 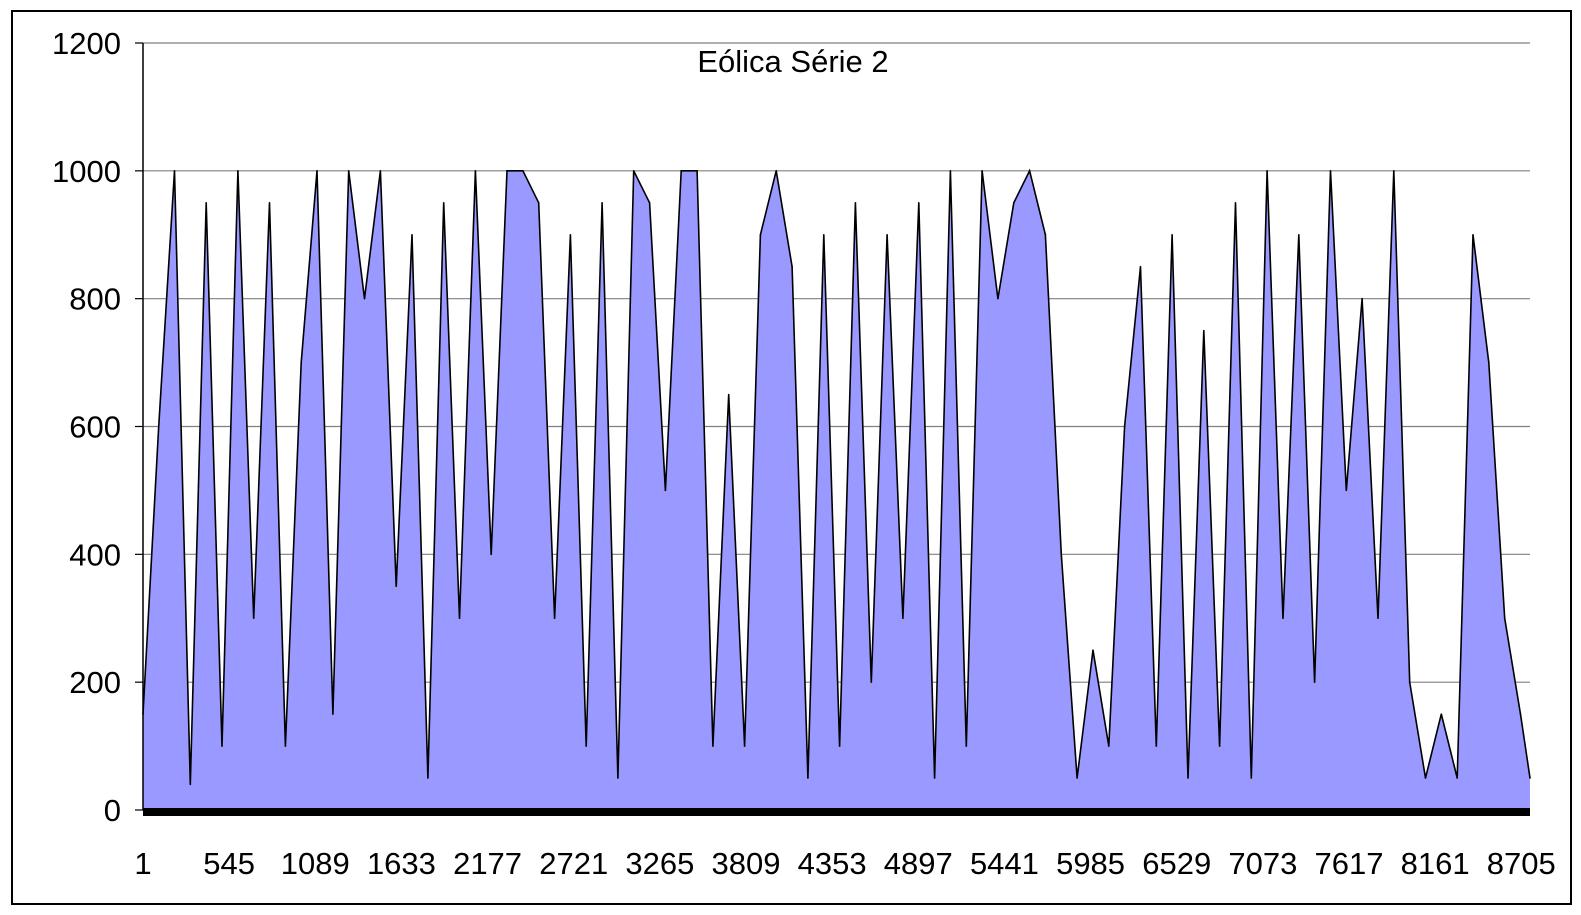 What do you see at coordinates (1262, 863) in the screenshot?
I see `x-tick-label: 7073` at bounding box center [1262, 863].